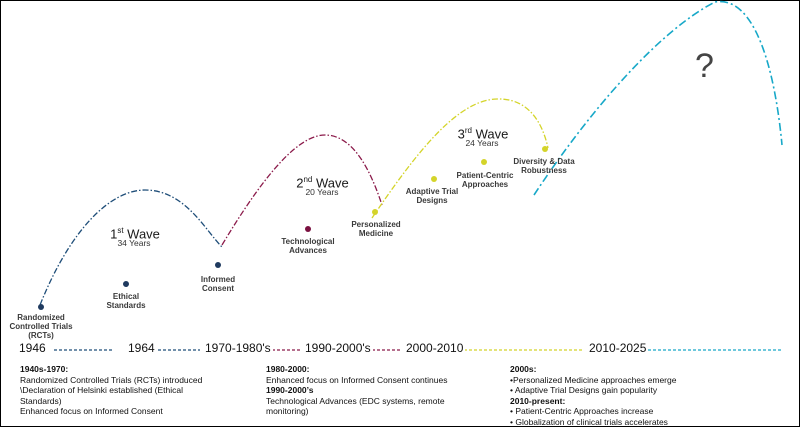  I want to click on wave-1-word: Wave, so click(141, 234).